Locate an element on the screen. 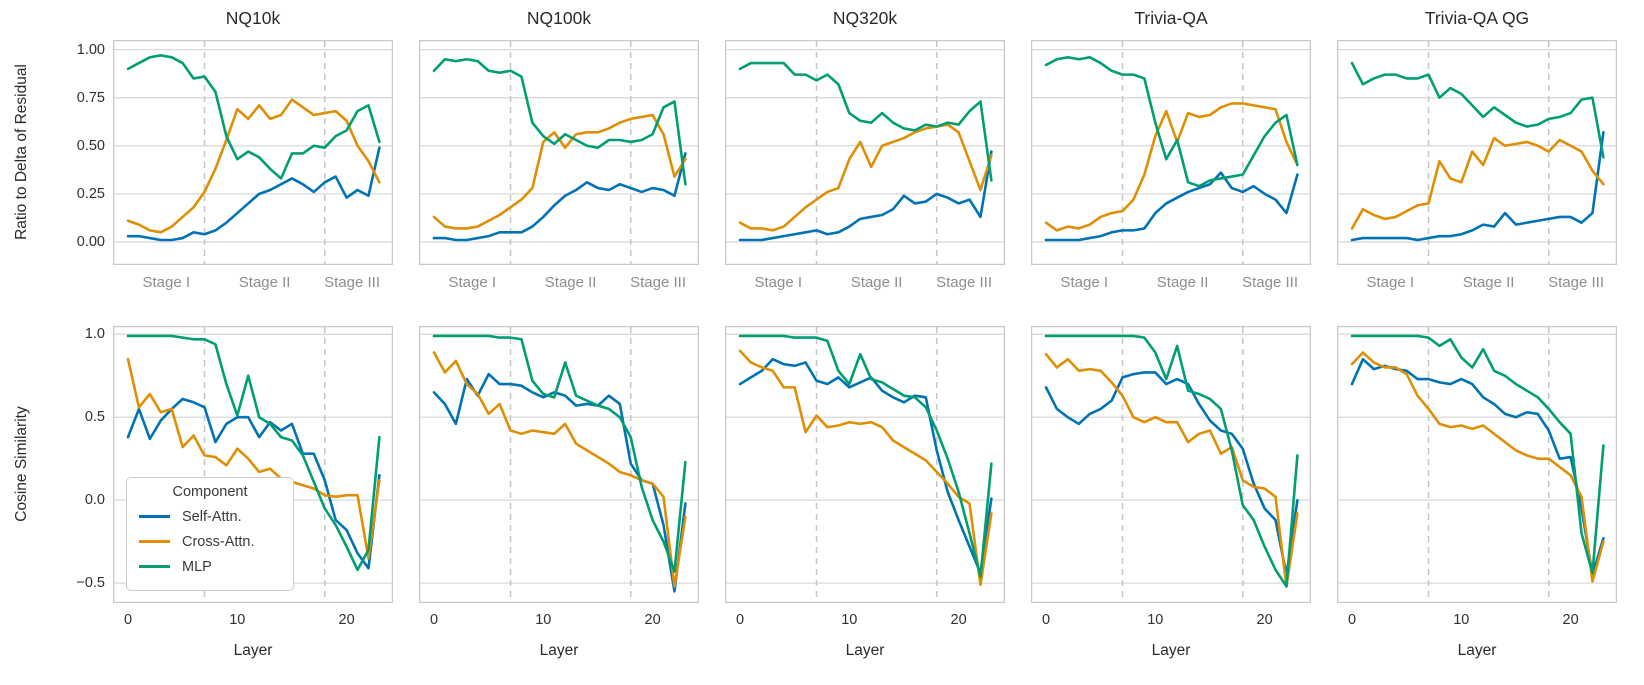  plot-nq10k-ratio is located at coordinates (253, 152).